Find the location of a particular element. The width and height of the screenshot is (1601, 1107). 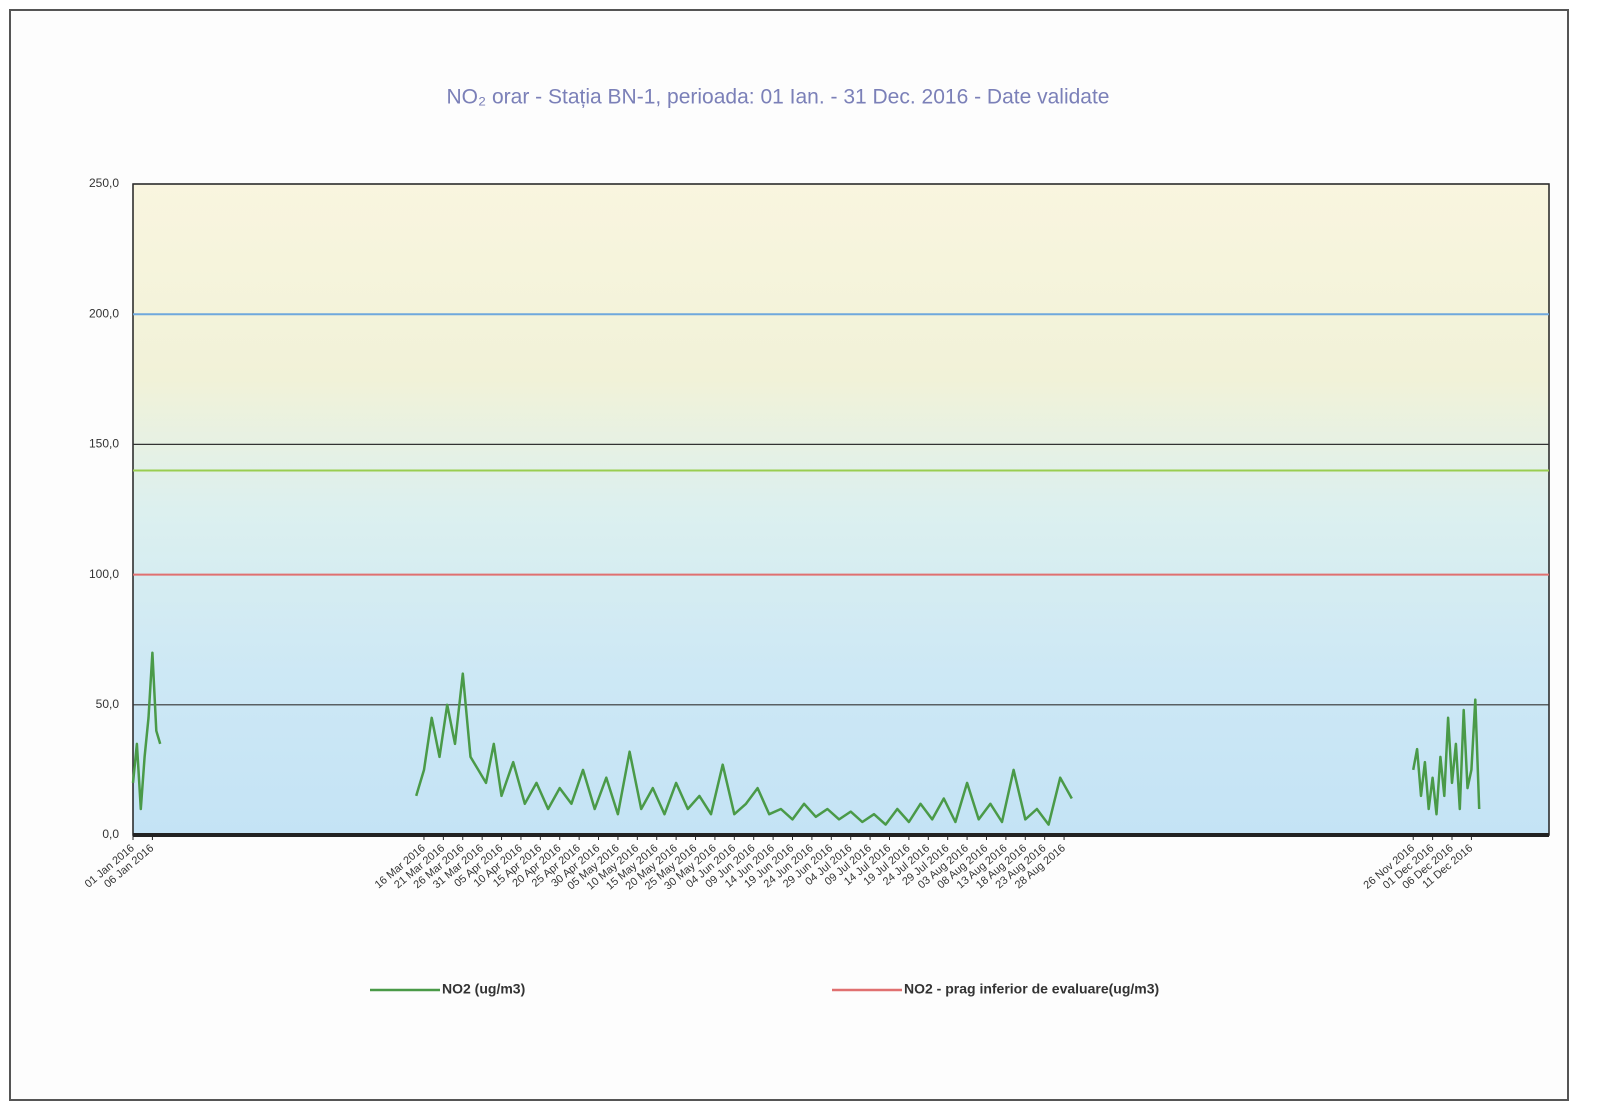

legend-label: NO2 - prag inferior de evaluare(ug/m3) is located at coordinates (1031, 989).